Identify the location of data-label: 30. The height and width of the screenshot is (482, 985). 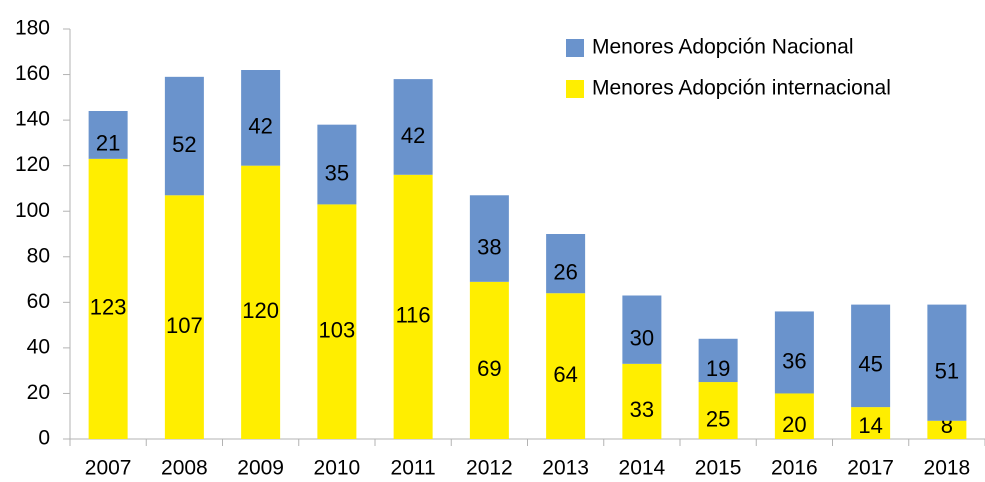
(642, 337).